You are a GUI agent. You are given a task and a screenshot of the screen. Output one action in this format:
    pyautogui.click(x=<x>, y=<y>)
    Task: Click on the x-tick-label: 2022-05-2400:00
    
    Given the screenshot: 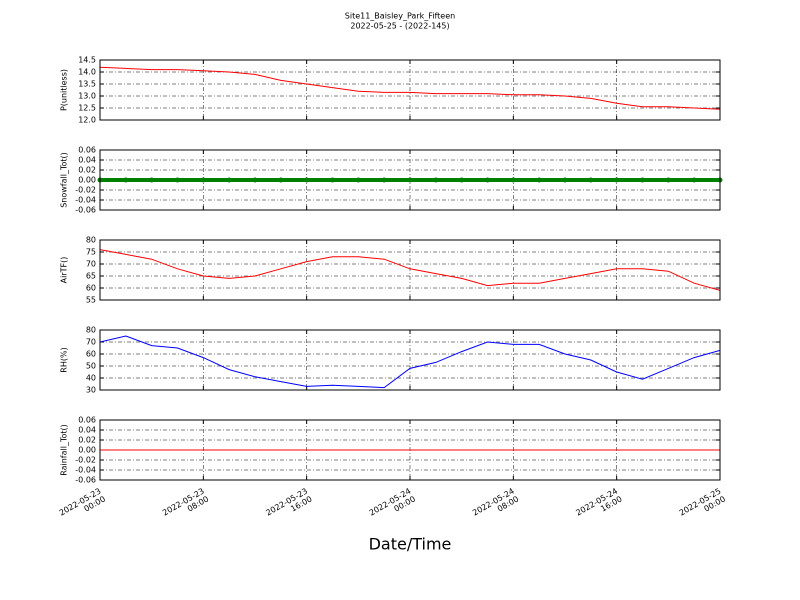 What is the action you would take?
    pyautogui.click(x=391, y=505)
    